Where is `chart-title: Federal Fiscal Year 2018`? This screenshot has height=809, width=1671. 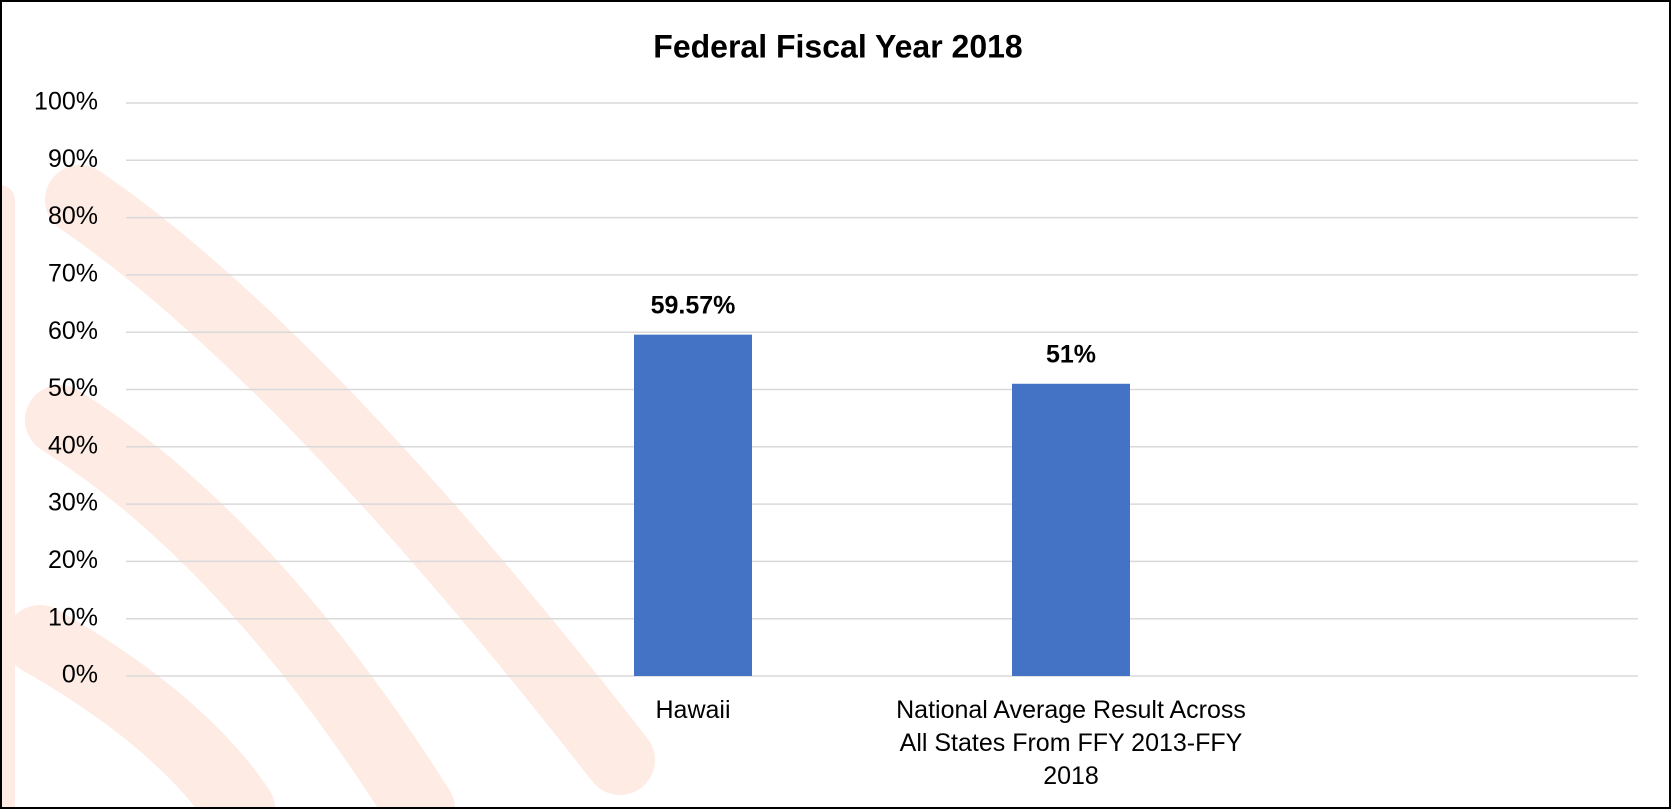 chart-title: Federal Fiscal Year 2018 is located at coordinates (837, 46).